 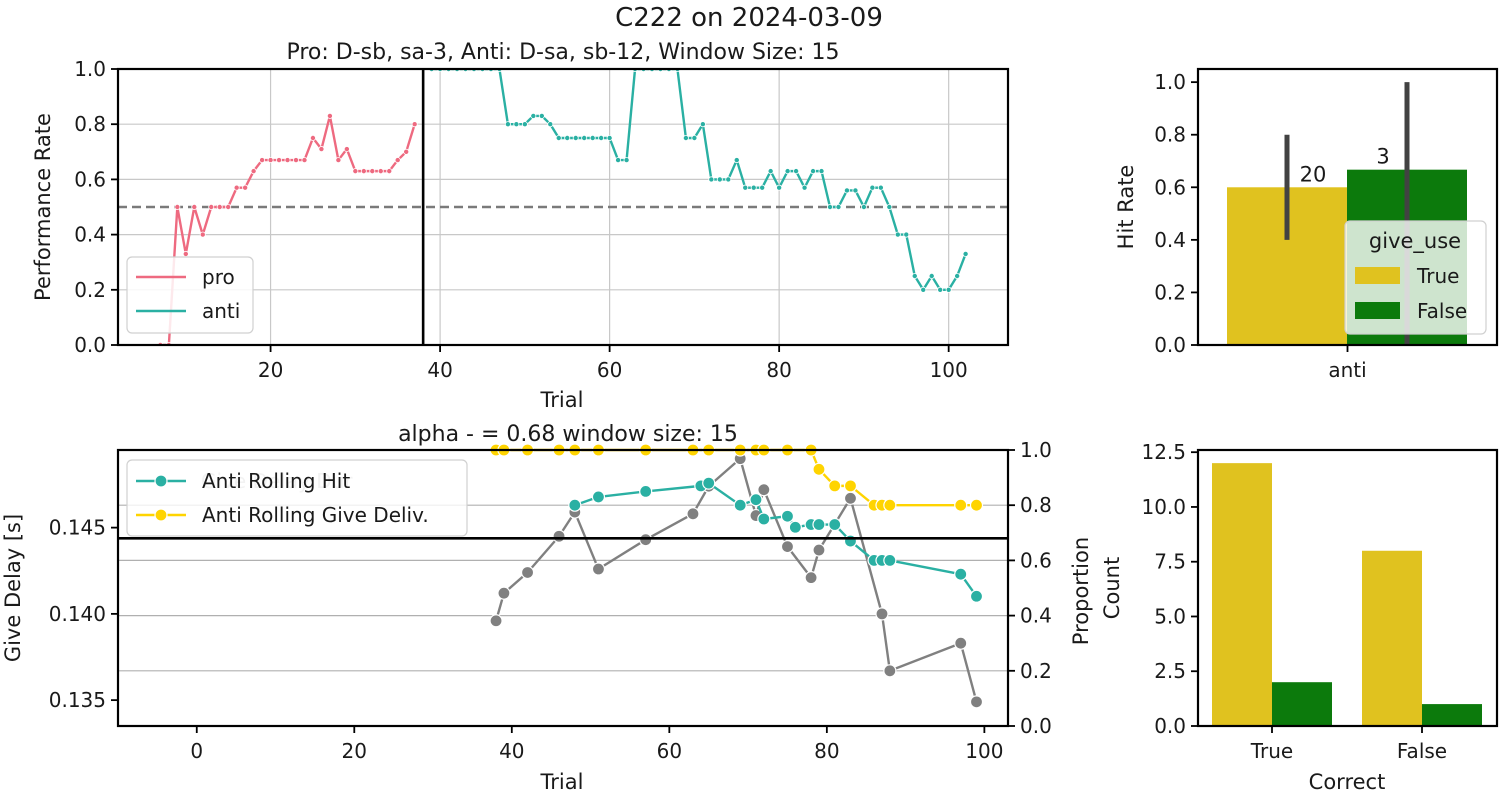 What do you see at coordinates (1442, 311) in the screenshot?
I see `legend-false-label: False` at bounding box center [1442, 311].